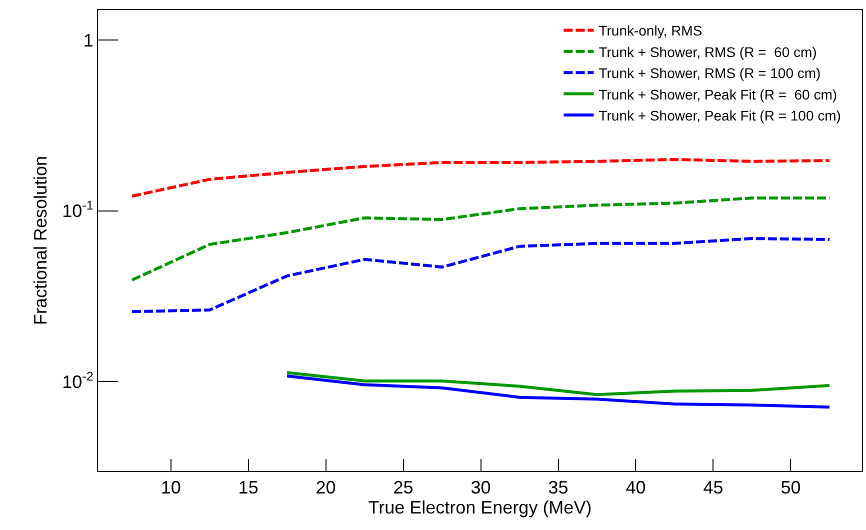  What do you see at coordinates (403, 488) in the screenshot?
I see `x-tick-label: 25` at bounding box center [403, 488].